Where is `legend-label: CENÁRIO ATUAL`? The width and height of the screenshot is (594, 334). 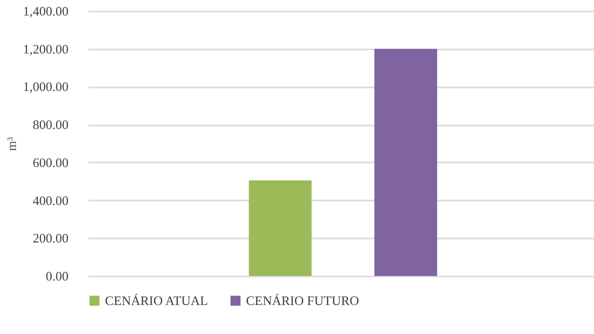 legend-label: CENÁRIO ATUAL is located at coordinates (156, 300).